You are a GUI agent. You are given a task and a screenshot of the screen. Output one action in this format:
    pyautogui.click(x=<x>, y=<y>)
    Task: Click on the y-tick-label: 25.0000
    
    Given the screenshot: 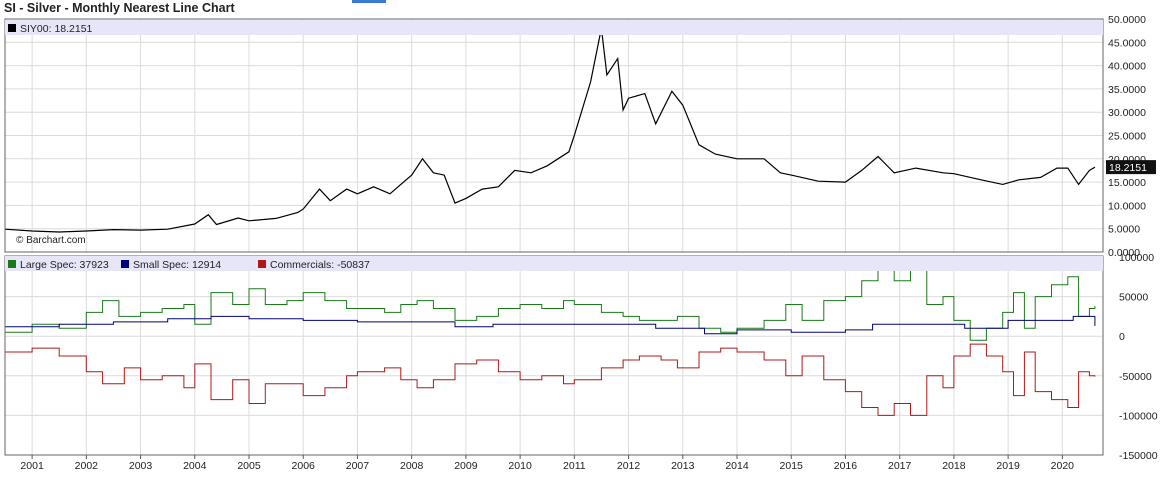 What is the action you would take?
    pyautogui.click(x=1127, y=137)
    